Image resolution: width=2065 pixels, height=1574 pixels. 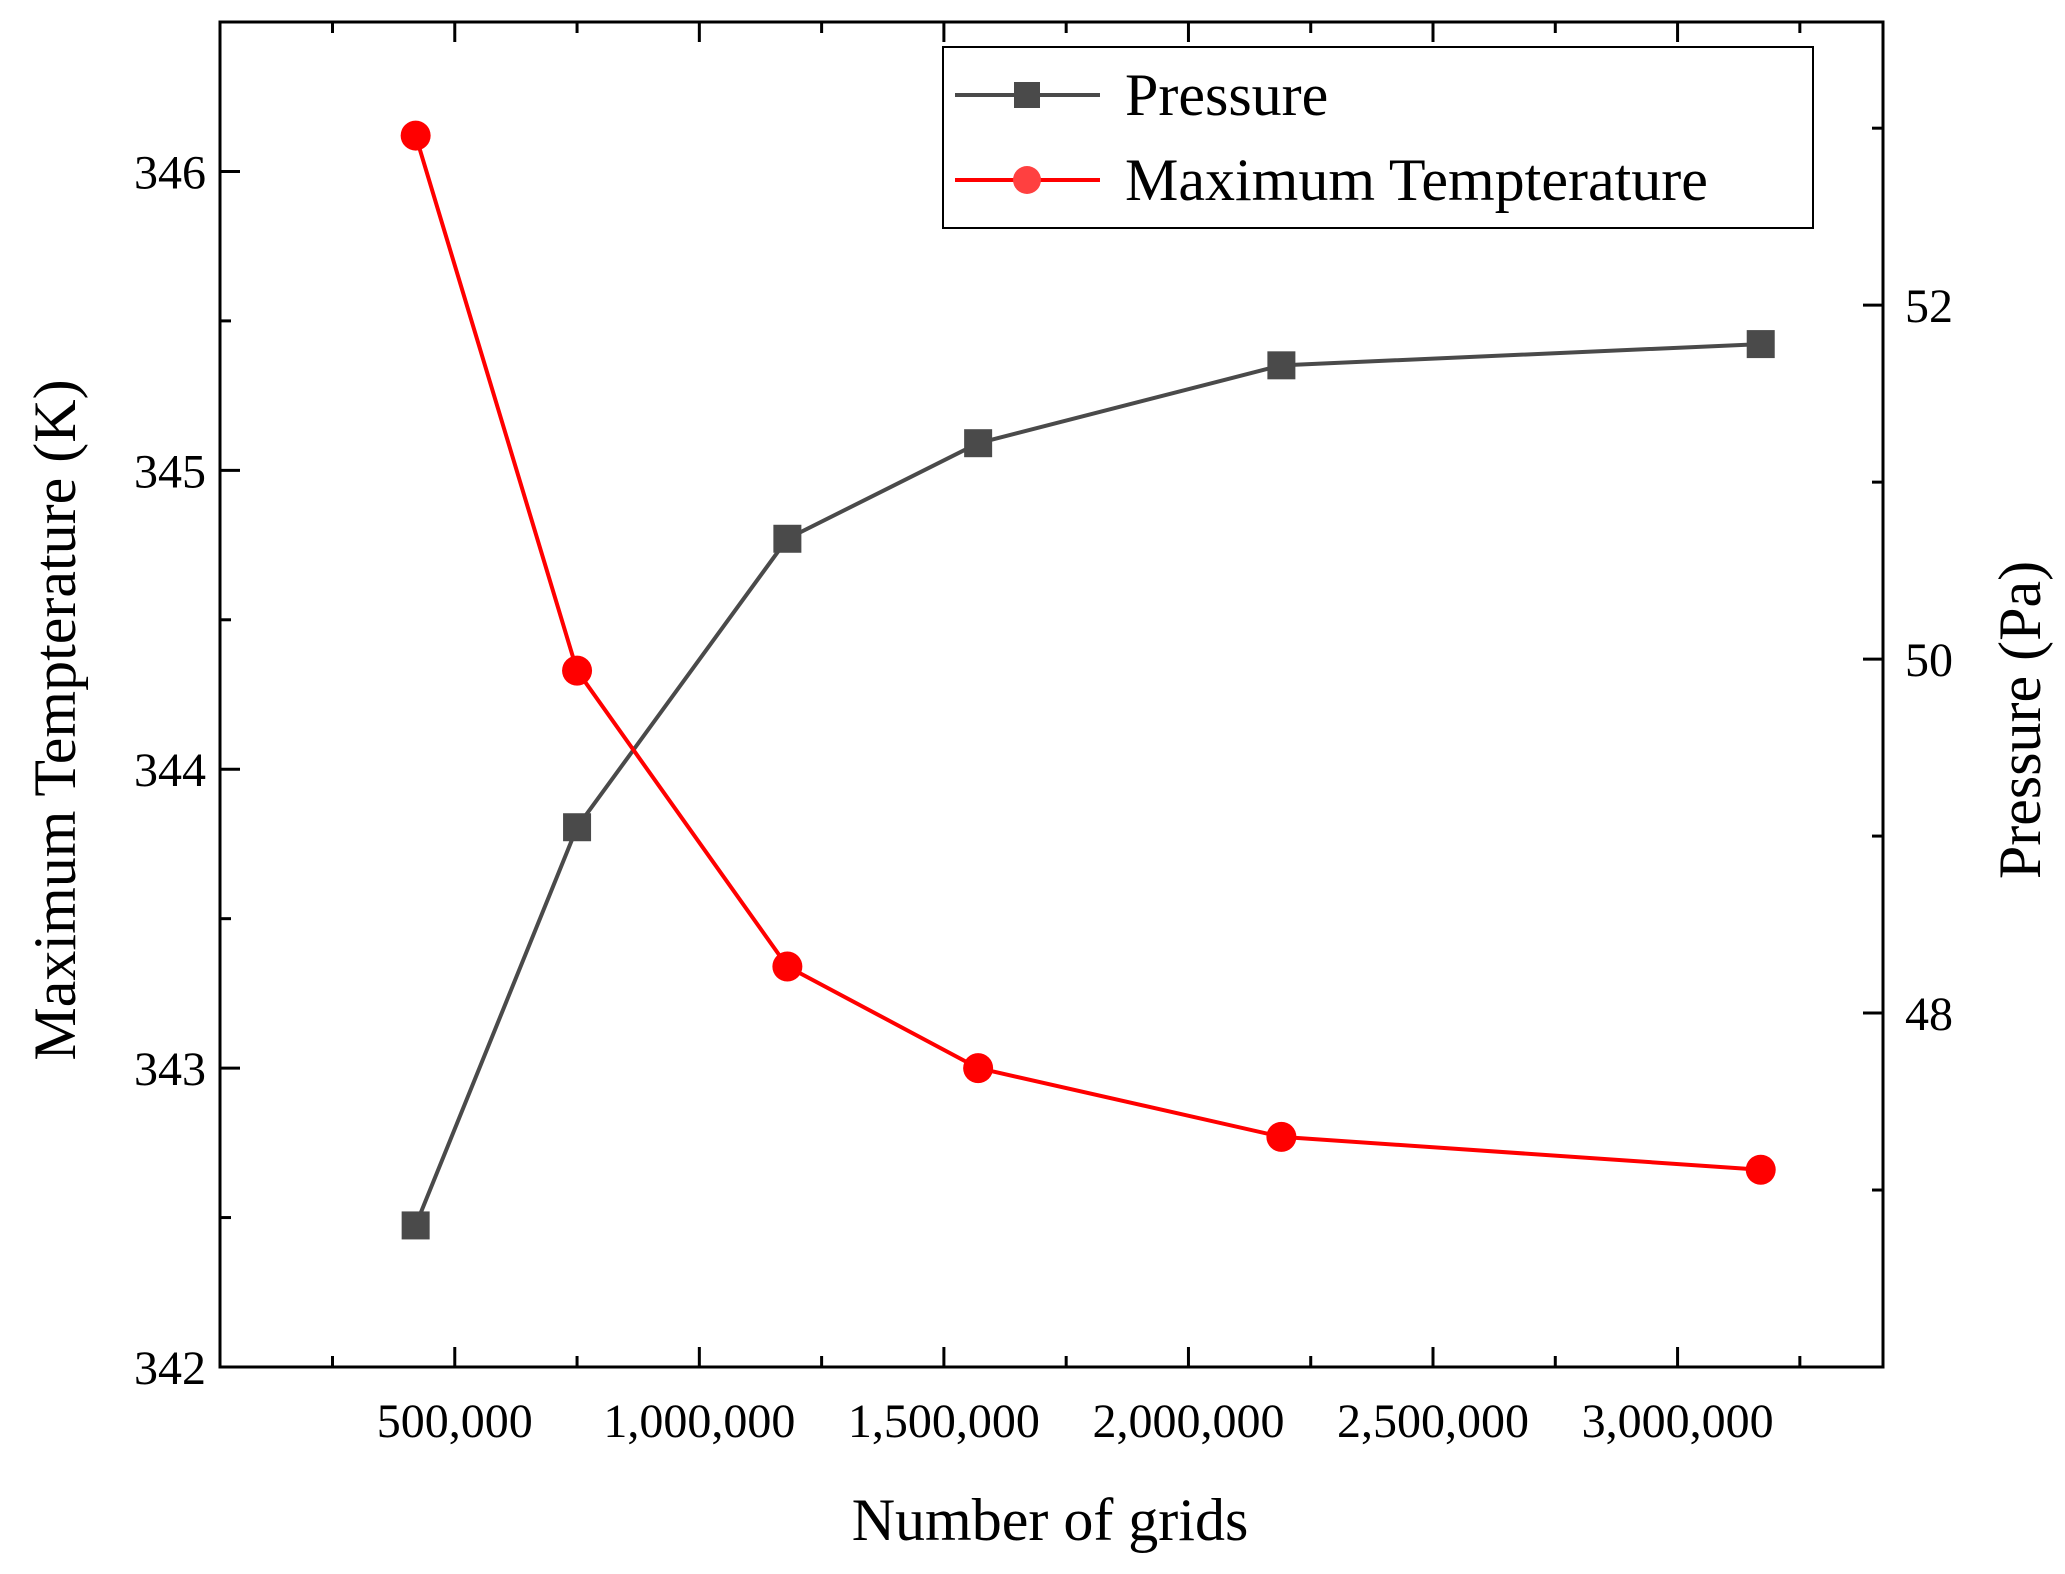 I want to click on legend-temperature-marker, so click(x=1027, y=180).